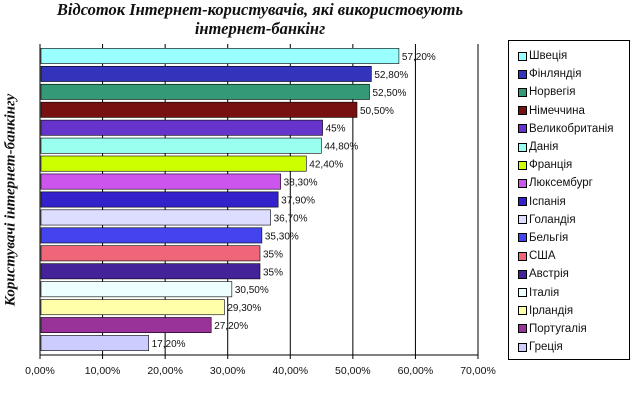 This screenshot has height=400, width=640. Describe the element at coordinates (341, 147) in the screenshot. I see `bar-value-label: 44,80%` at that location.